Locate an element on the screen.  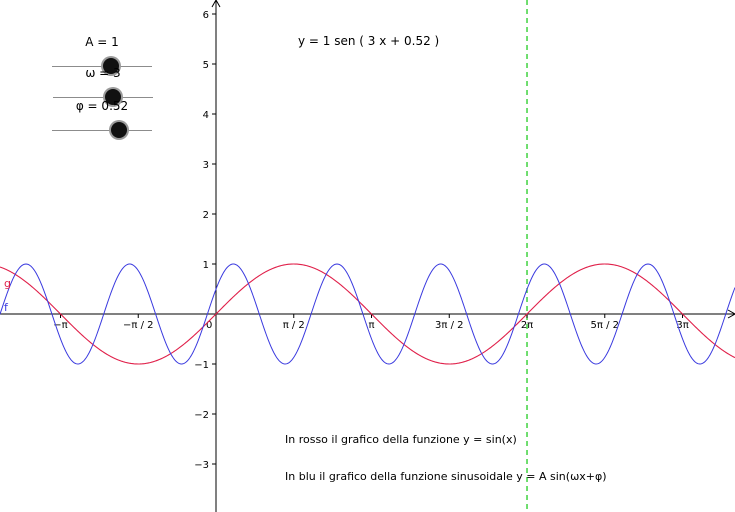
slider-omega-knob is located at coordinates (113, 97).